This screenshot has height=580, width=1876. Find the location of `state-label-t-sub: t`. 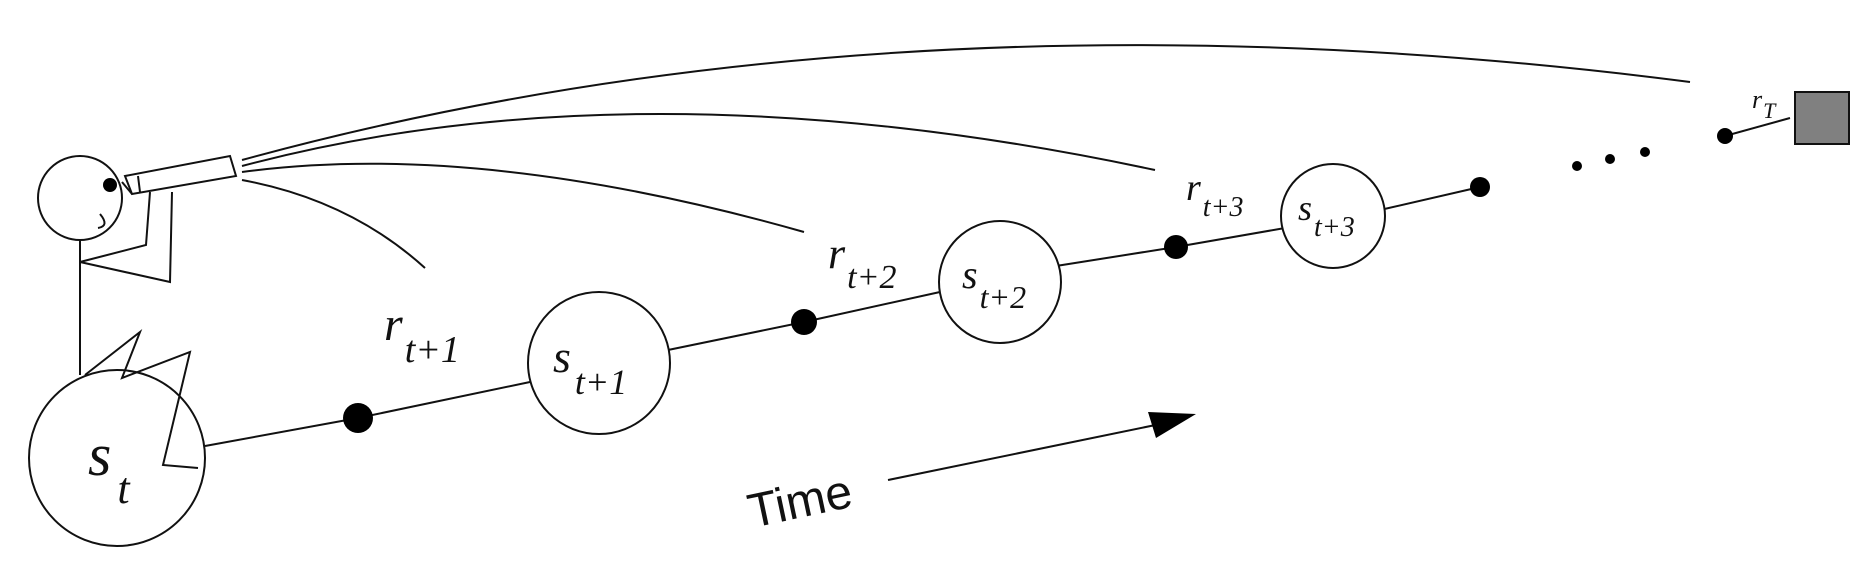

state-label-t-sub: t is located at coordinates (124, 488).